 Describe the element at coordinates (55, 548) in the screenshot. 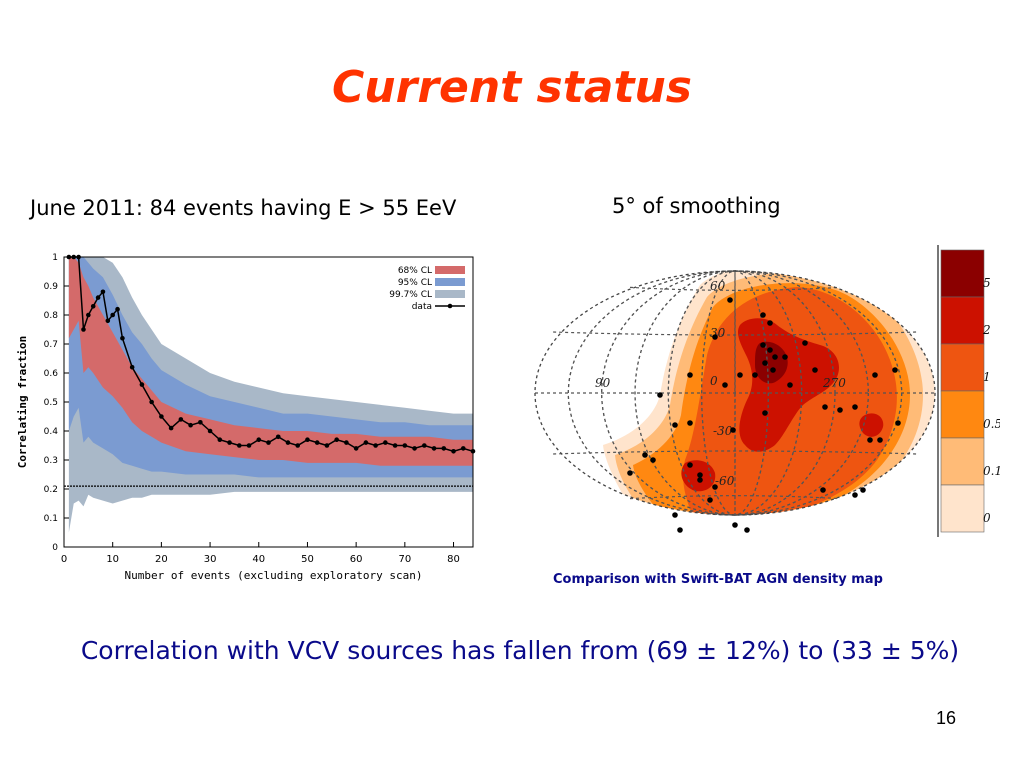

I see `y-tick-label: 0` at that location.